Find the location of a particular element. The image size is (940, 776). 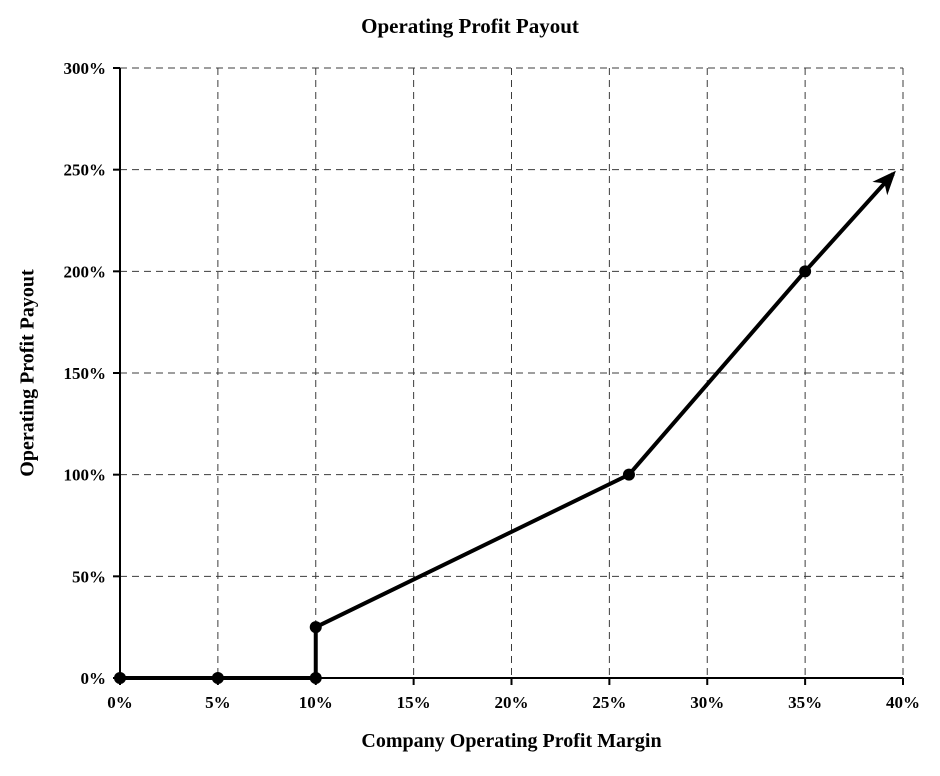

x-axis-title: Company Operating Profit Margin is located at coordinates (511, 741).